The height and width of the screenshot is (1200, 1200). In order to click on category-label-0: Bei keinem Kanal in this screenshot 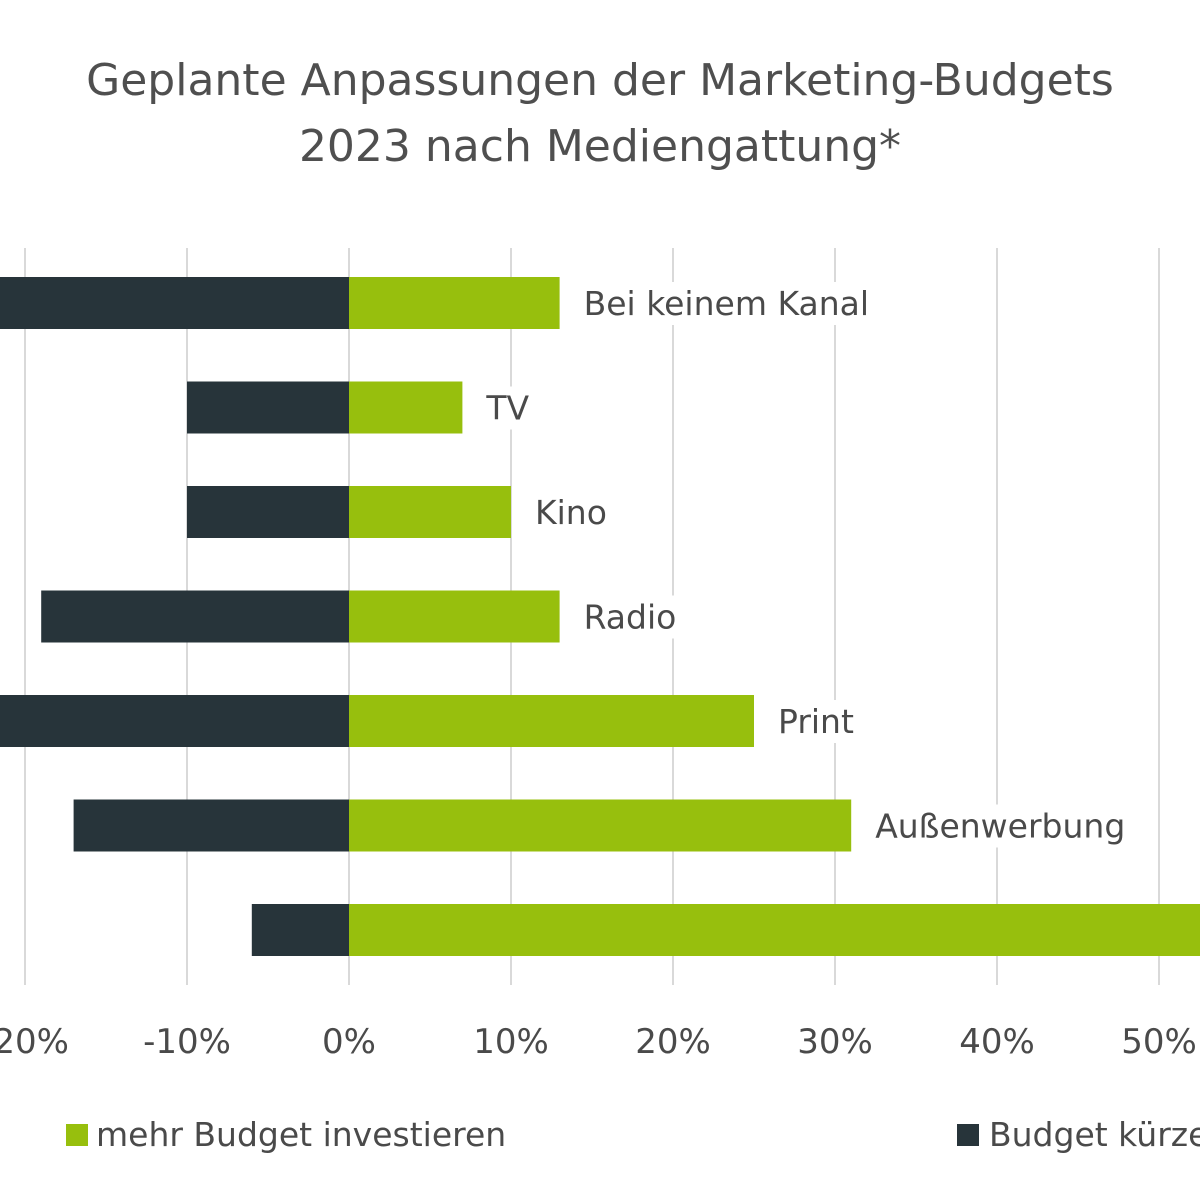, I will do `click(726, 303)`.